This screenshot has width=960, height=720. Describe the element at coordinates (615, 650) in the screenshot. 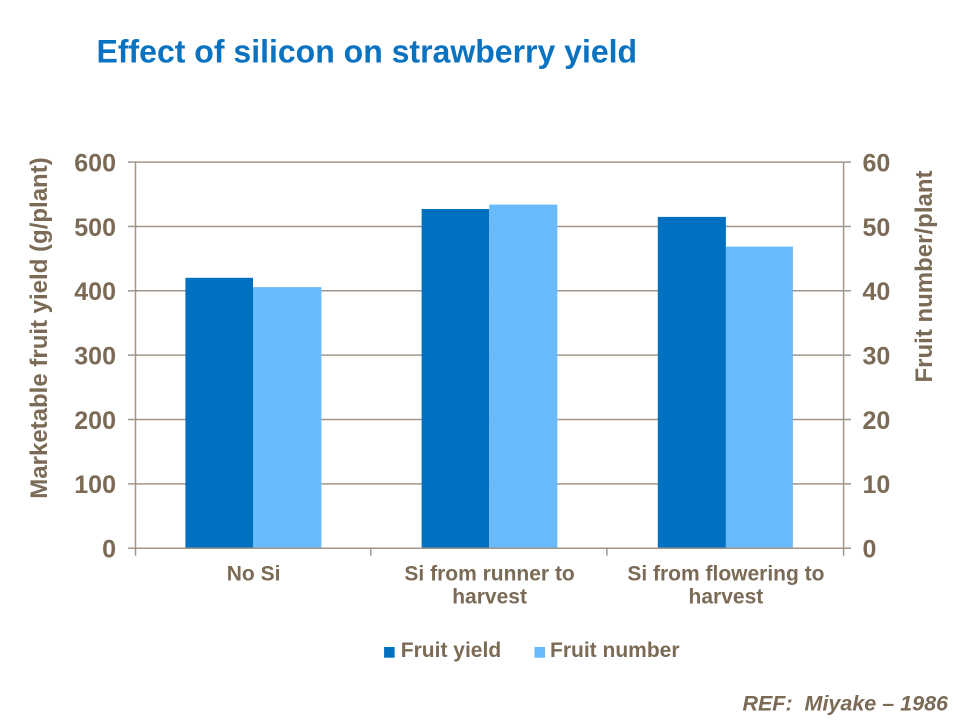

I see `svg-text: Fruit number` at that location.